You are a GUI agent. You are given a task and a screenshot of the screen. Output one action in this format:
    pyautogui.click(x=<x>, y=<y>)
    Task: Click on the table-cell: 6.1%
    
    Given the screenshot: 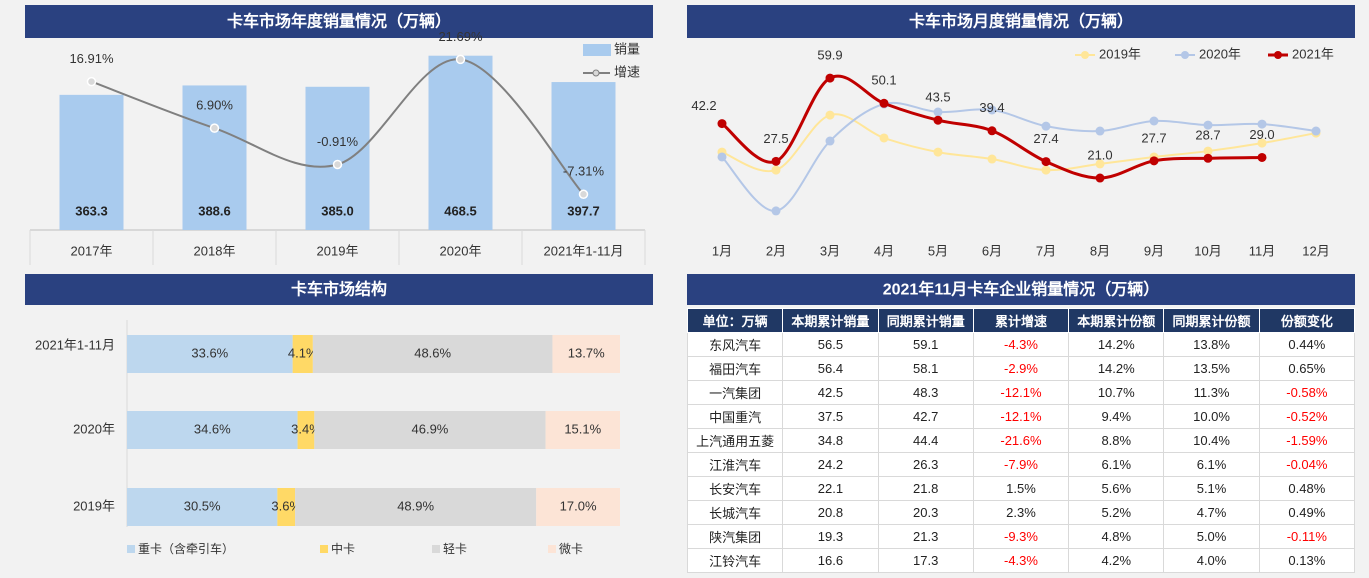 What is the action you would take?
    pyautogui.click(x=1116, y=464)
    